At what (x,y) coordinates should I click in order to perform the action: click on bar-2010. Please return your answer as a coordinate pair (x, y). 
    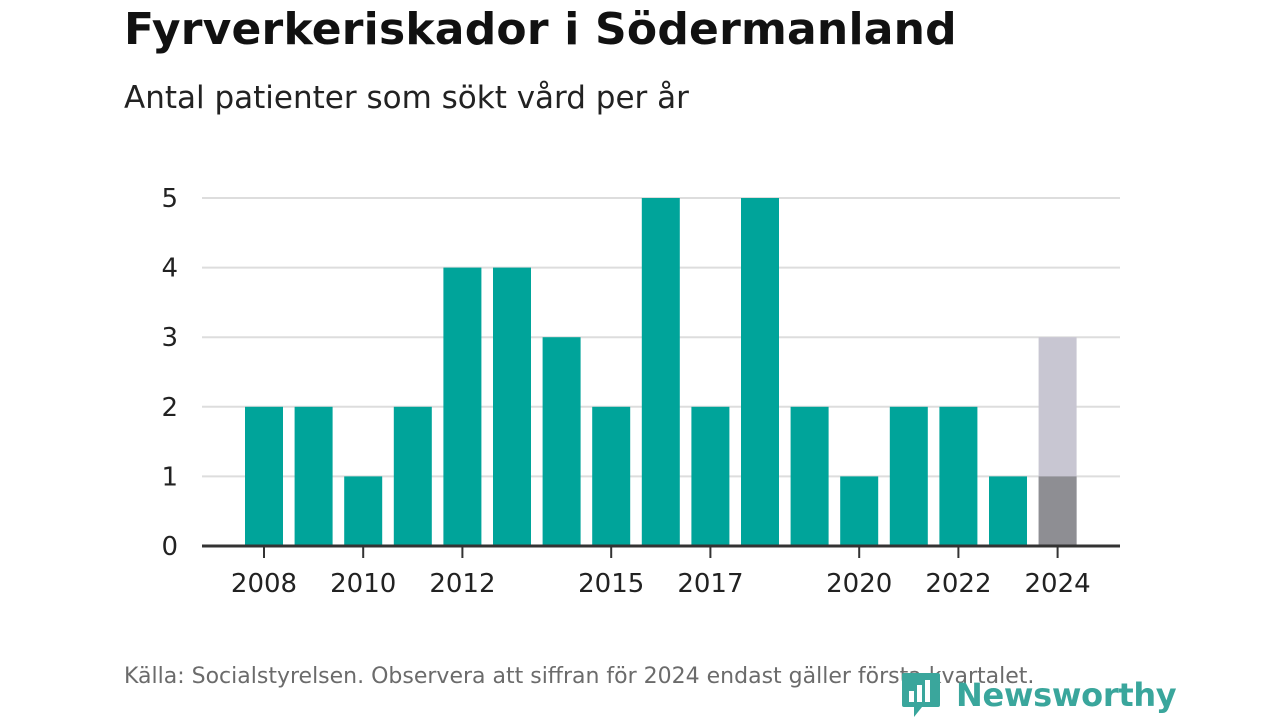
    Looking at the image, I should click on (363, 511).